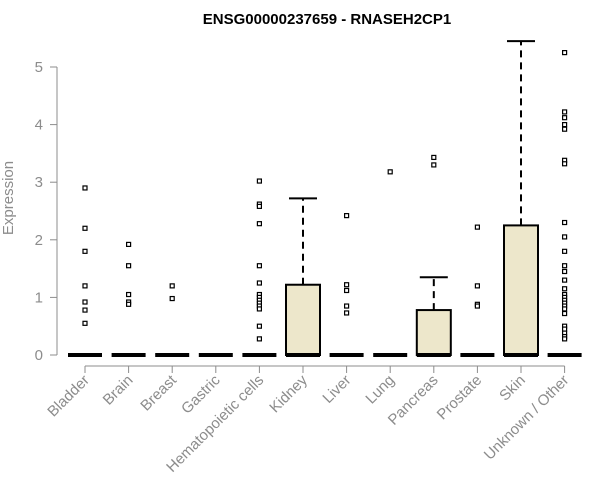 This screenshot has width=600, height=500. I want to click on x-tick-label: Prostate, so click(460, 398).